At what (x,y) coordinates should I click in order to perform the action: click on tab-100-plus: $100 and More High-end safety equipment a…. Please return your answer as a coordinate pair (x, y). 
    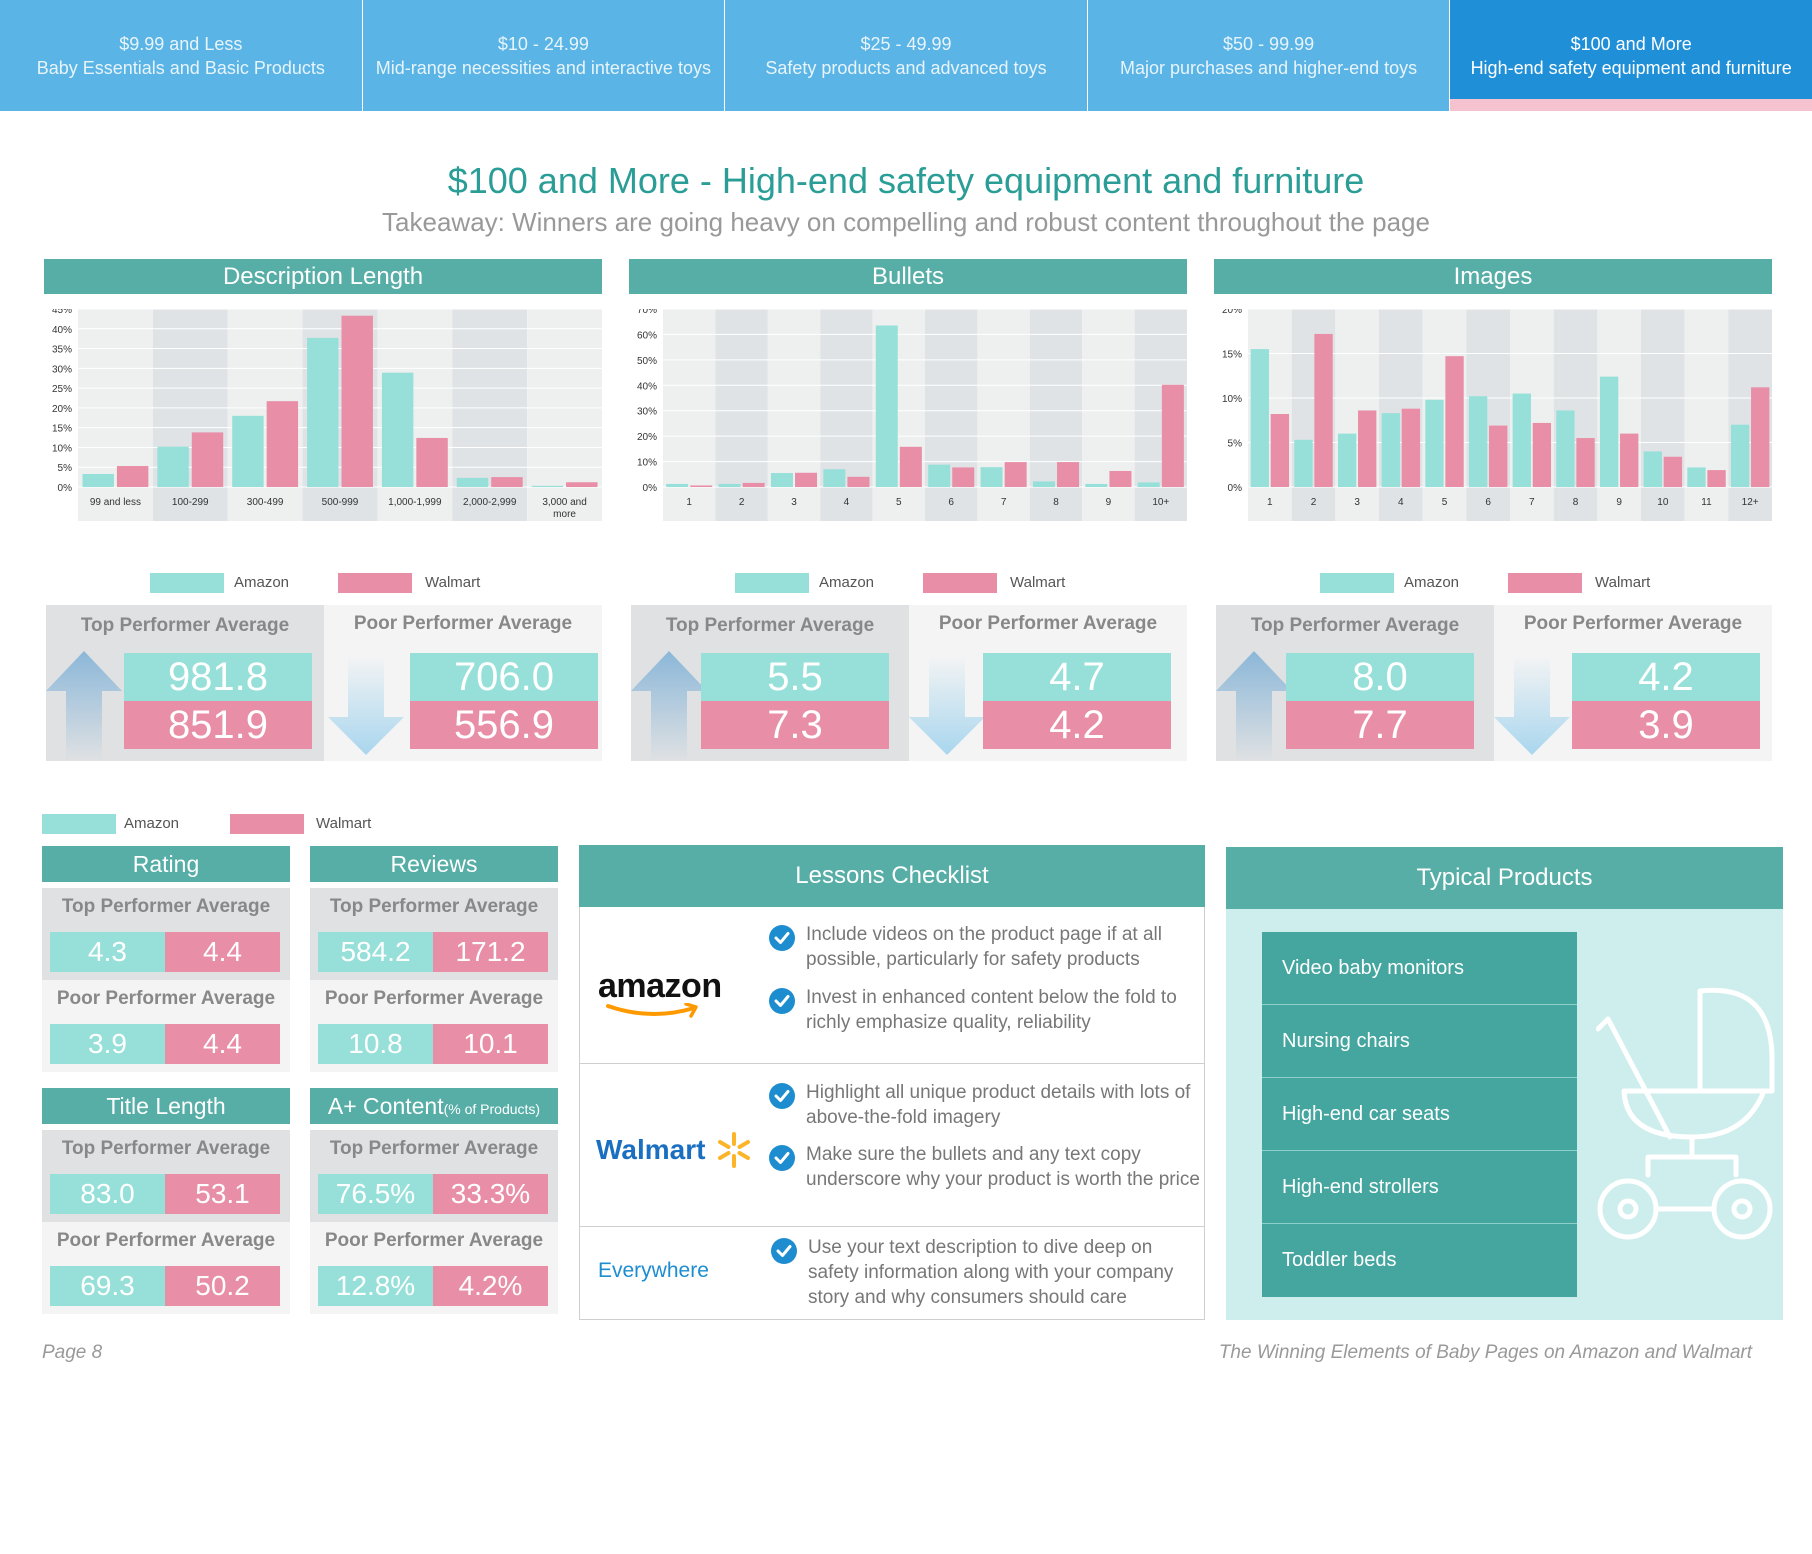
    Looking at the image, I should click on (1631, 55).